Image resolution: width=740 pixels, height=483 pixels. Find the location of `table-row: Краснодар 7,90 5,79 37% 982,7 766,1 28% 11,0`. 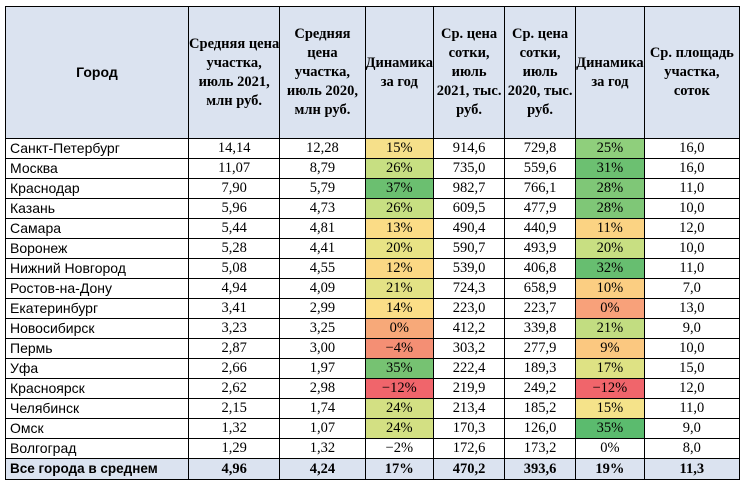

table-row: Краснодар 7,90 5,79 37% 982,7 766,1 28% 11,0 is located at coordinates (372, 188).